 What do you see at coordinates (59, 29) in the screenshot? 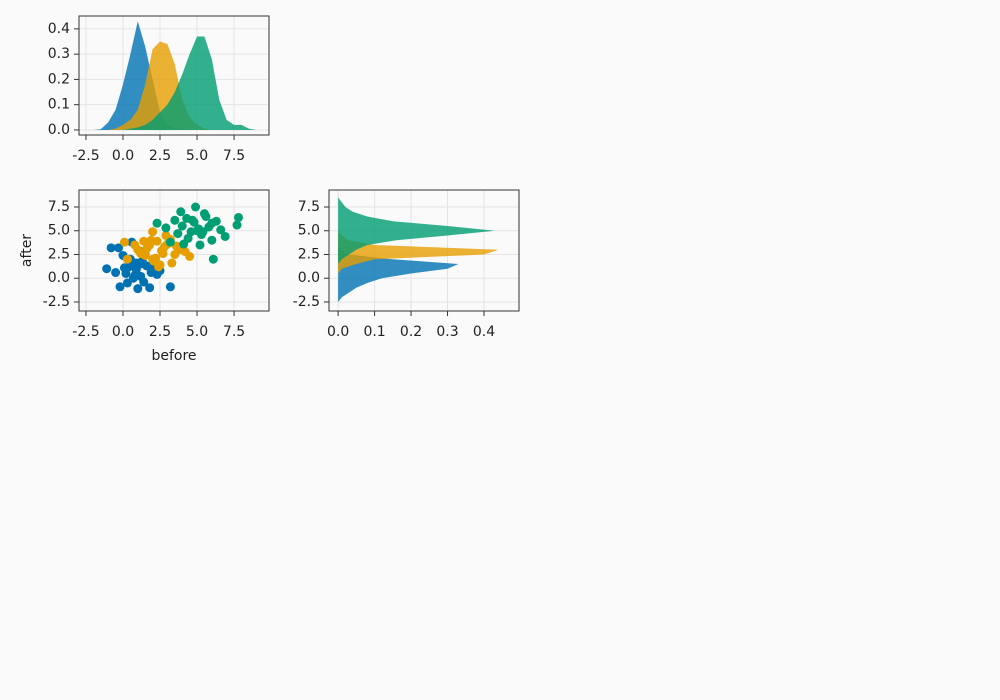
I see `y-tick-label: 0.4` at bounding box center [59, 29].